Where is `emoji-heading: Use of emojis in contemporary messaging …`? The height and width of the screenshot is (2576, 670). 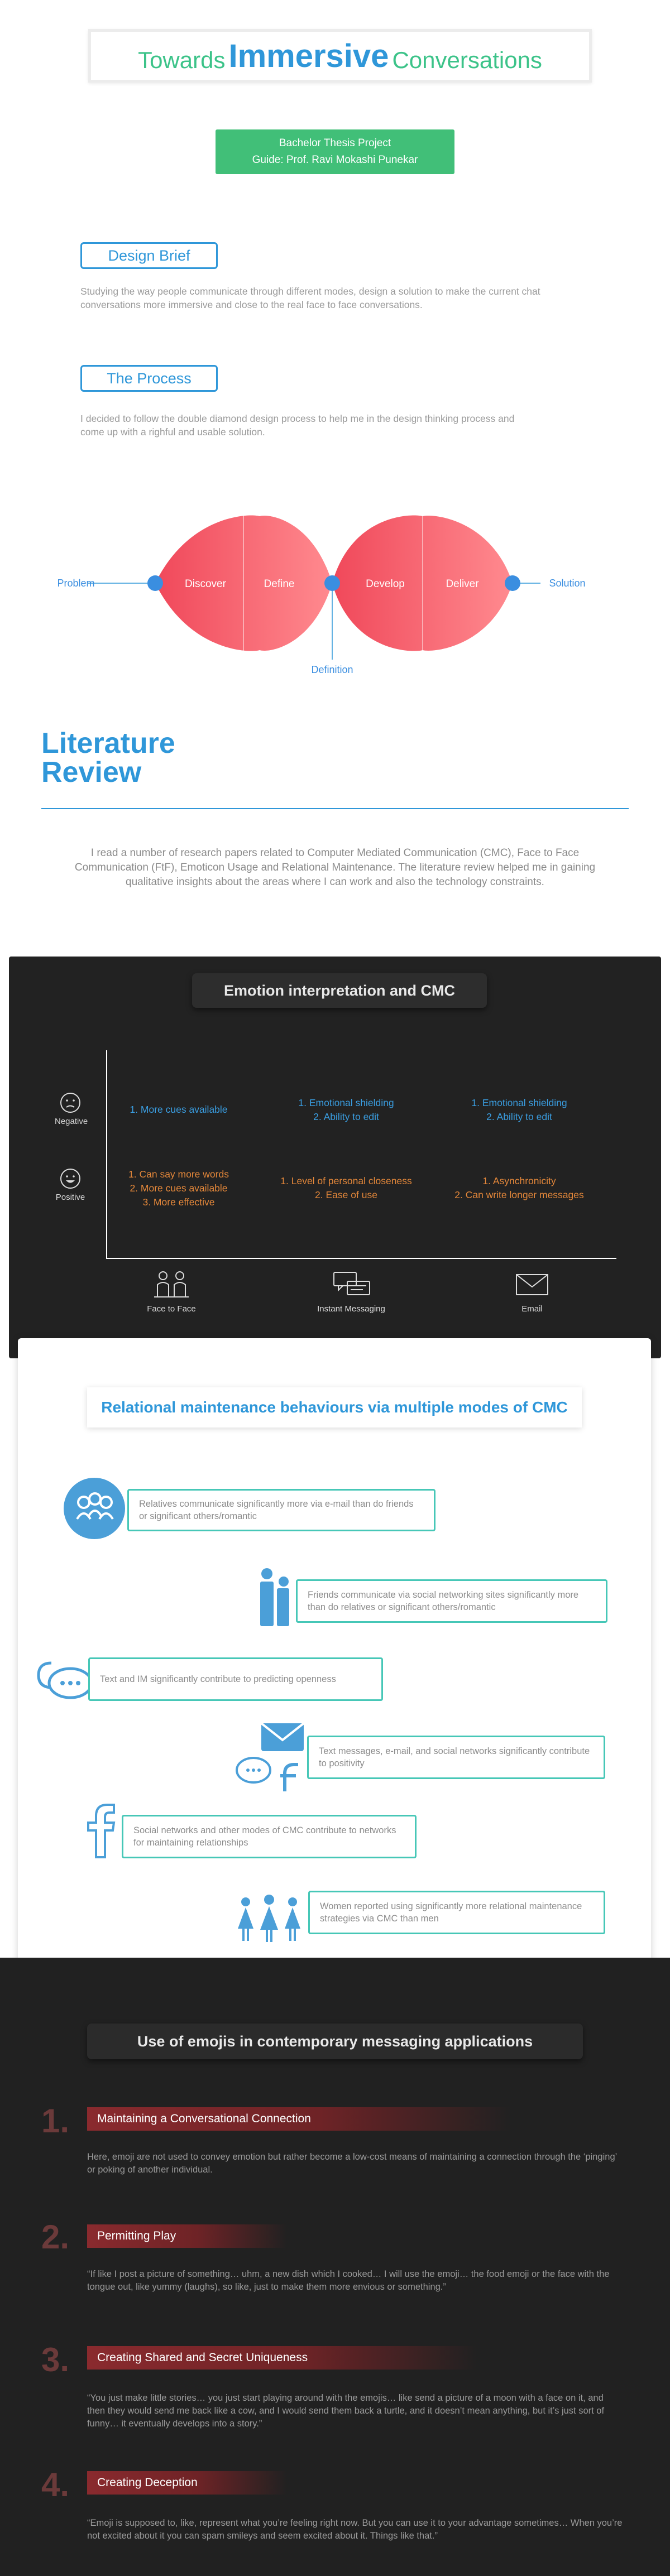 emoji-heading: Use of emojis in contemporary messaging … is located at coordinates (335, 2041).